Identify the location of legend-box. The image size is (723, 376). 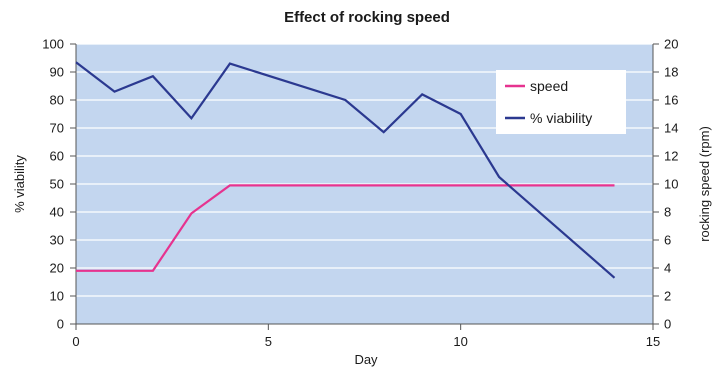
(561, 102).